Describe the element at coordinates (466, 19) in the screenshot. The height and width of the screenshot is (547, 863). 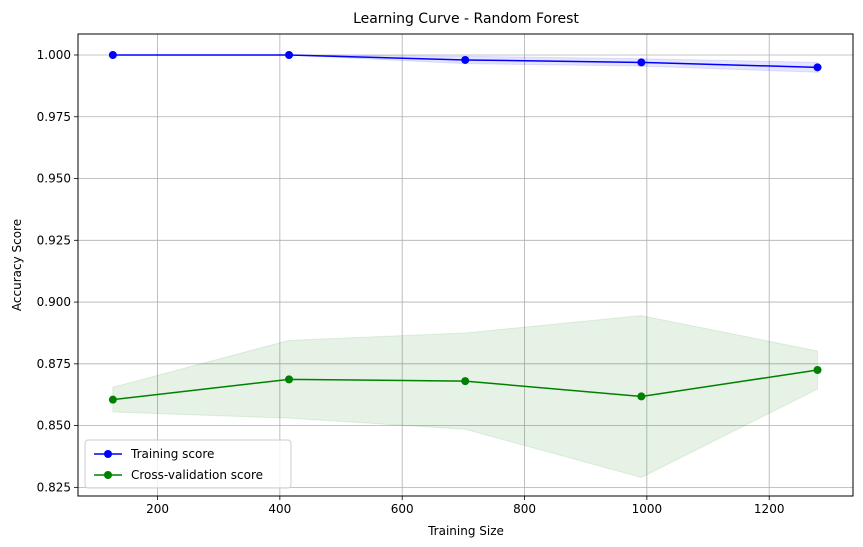
I see `chart-title: Learning Curve - Random Forest` at that location.